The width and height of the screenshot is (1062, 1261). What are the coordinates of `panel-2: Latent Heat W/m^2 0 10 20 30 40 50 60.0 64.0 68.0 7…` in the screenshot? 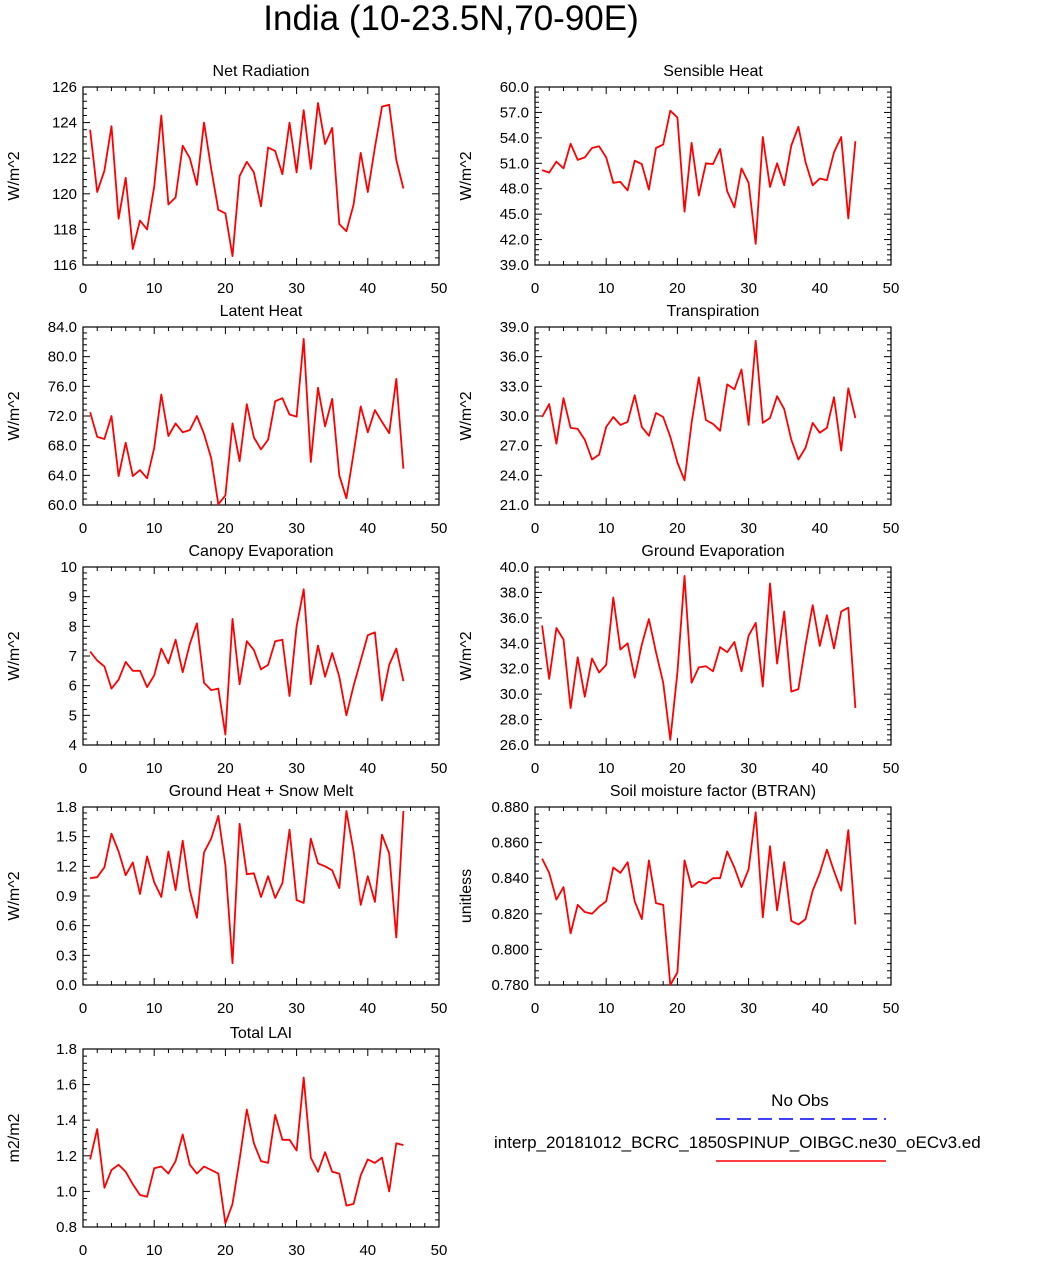 It's located at (226, 420).